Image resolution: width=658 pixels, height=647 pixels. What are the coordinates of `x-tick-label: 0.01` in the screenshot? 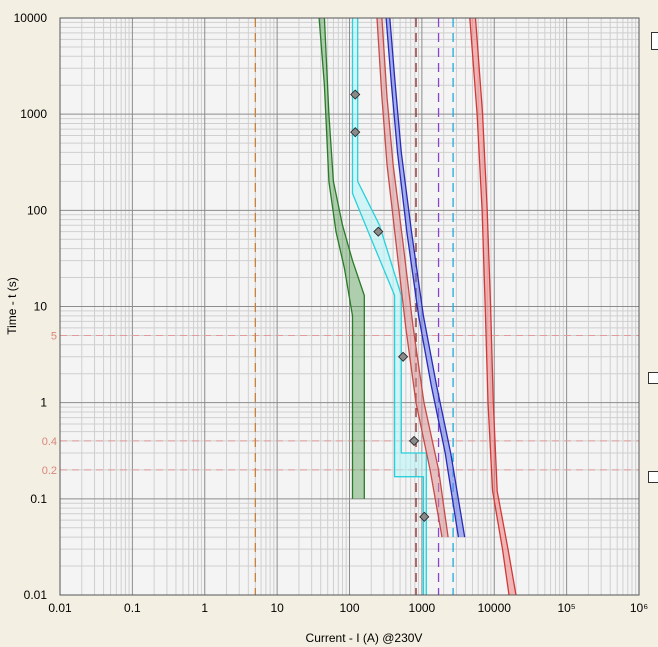 It's located at (60, 608).